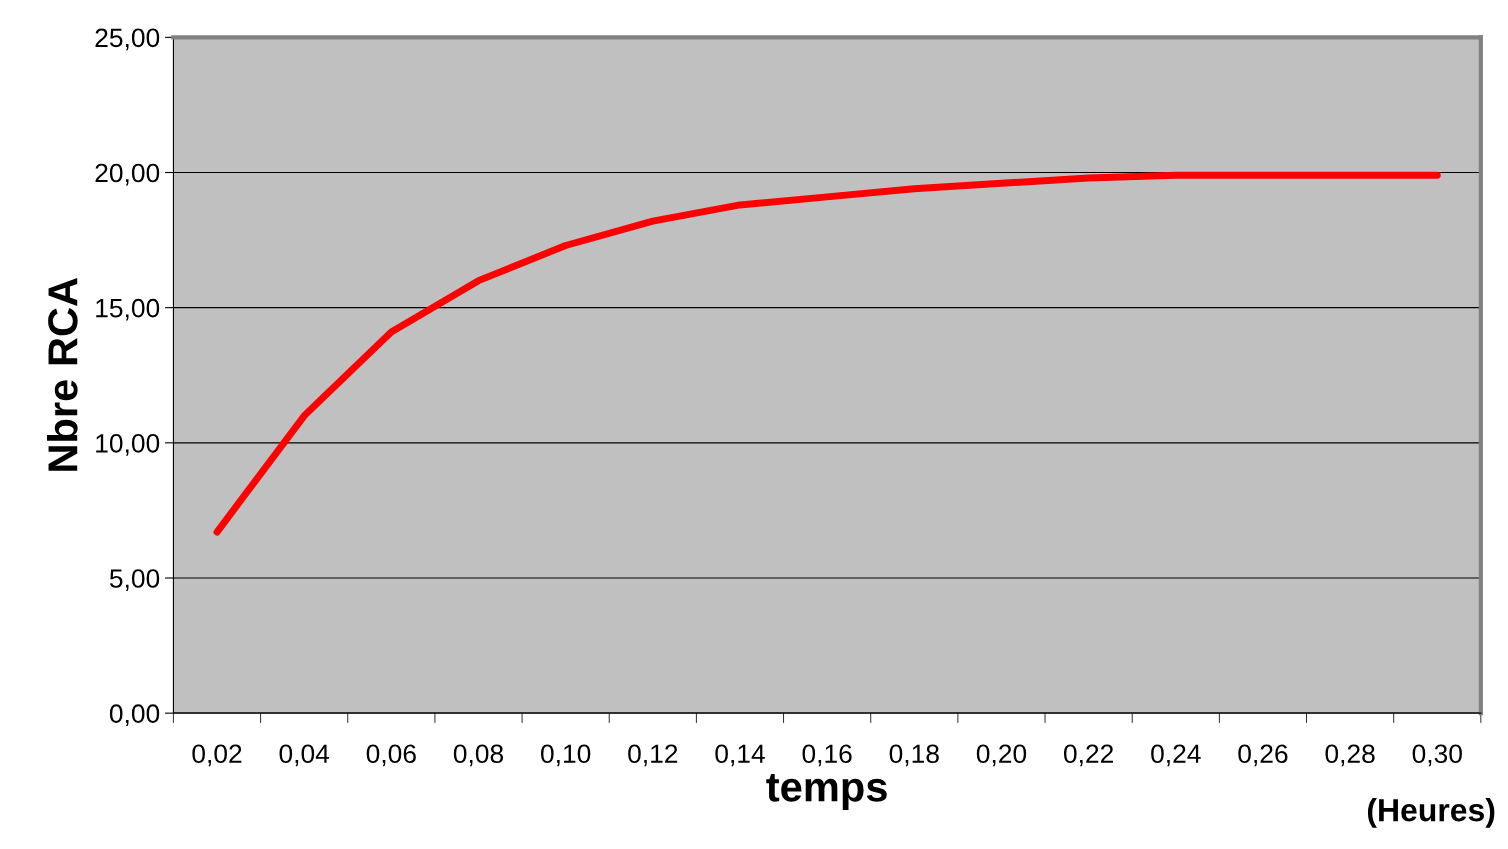 This screenshot has width=1508, height=849. I want to click on x-tick-label: 0,22, so click(1088, 755).